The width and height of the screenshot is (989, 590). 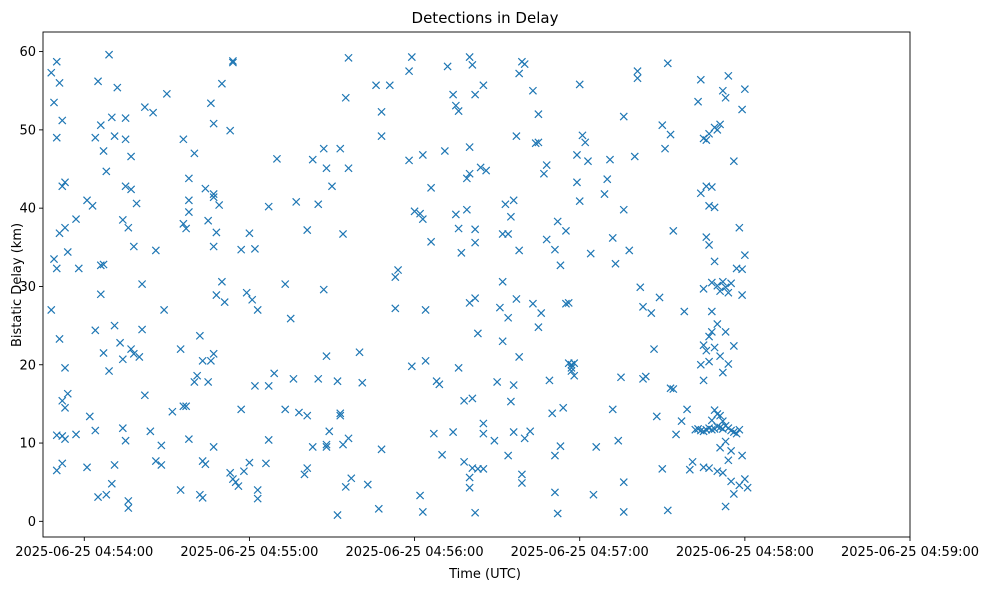 What do you see at coordinates (27, 209) in the screenshot?
I see `y-tick-label: 40` at bounding box center [27, 209].